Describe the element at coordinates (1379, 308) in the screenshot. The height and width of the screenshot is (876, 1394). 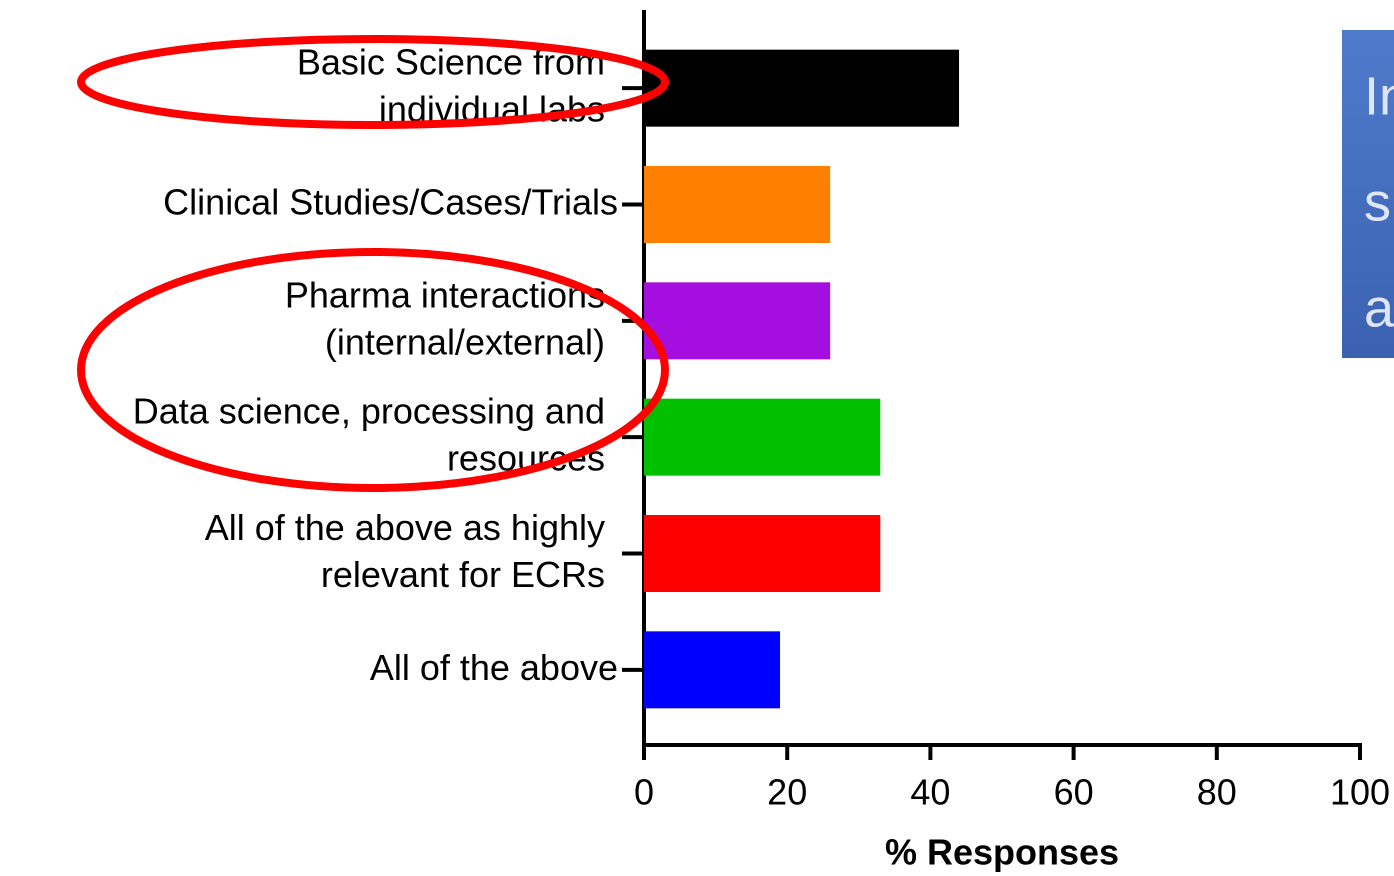
I see `annotation-text: a` at that location.